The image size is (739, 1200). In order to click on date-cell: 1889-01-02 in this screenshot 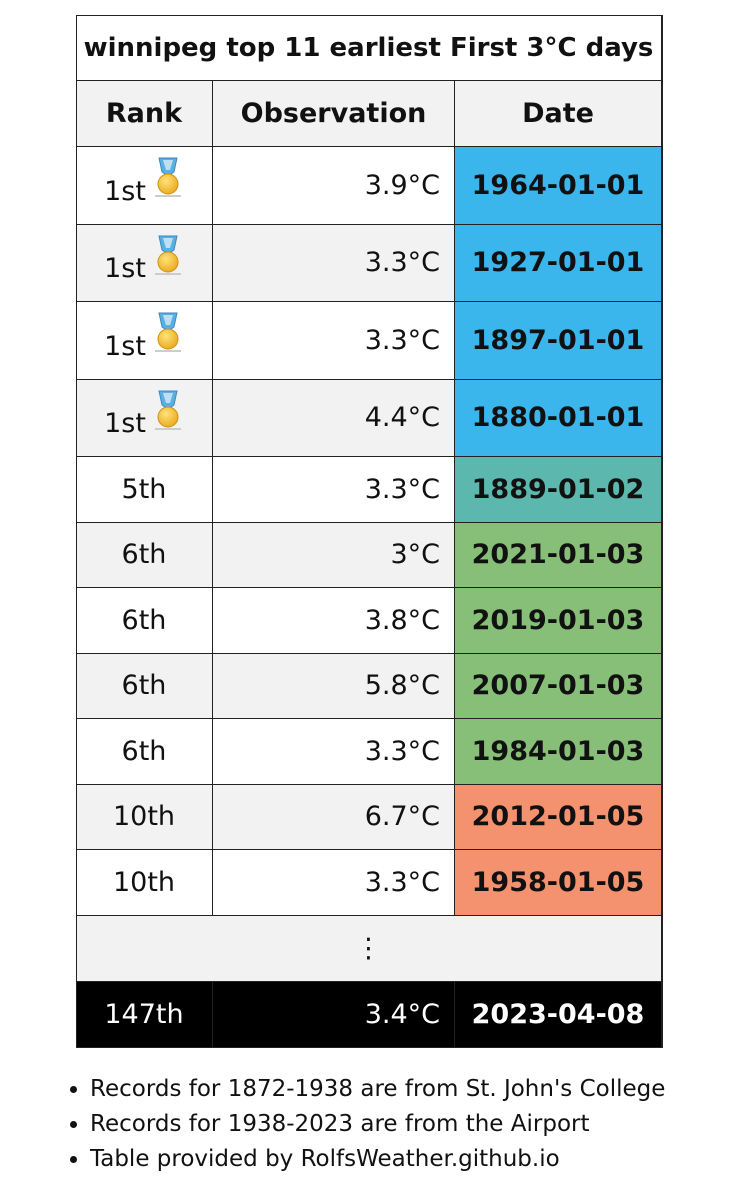, I will do `click(558, 490)`.